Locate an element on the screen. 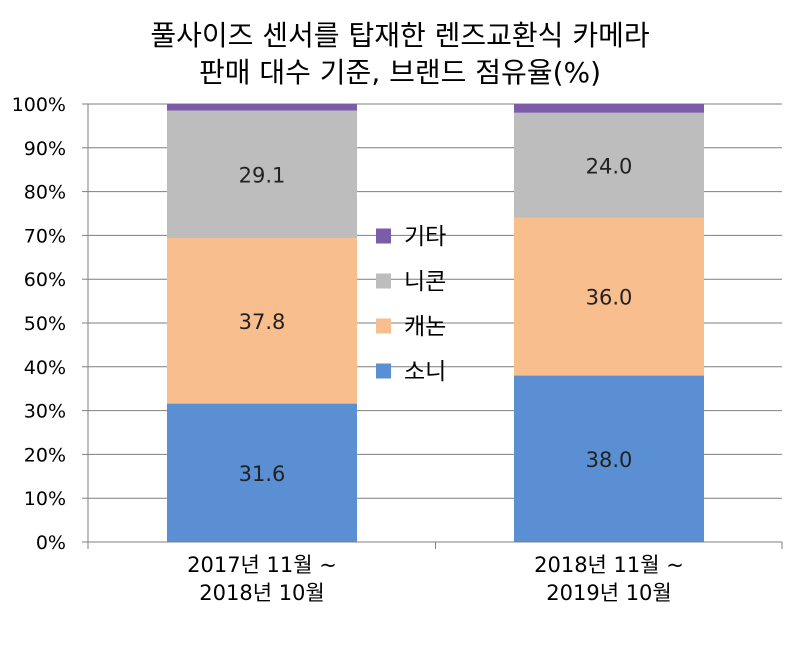  data-label: 31.6 is located at coordinates (262, 474).